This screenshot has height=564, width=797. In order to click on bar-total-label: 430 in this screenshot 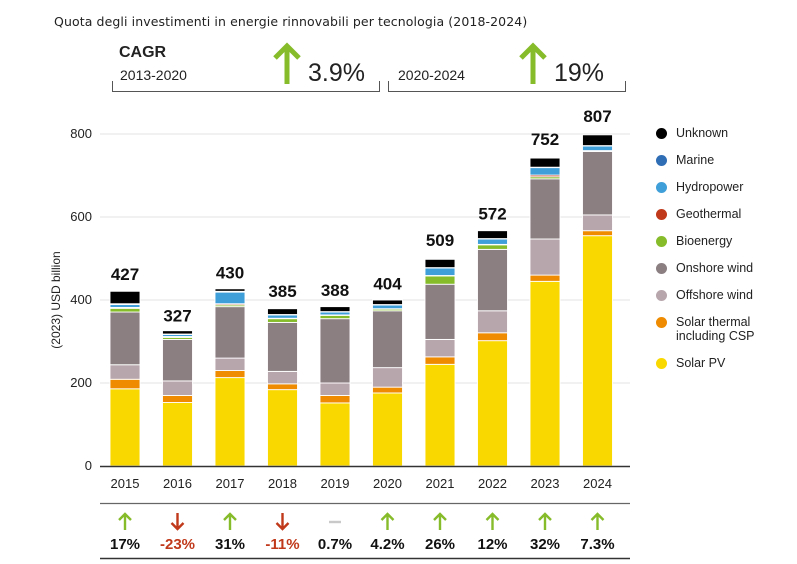, I will do `click(230, 273)`.